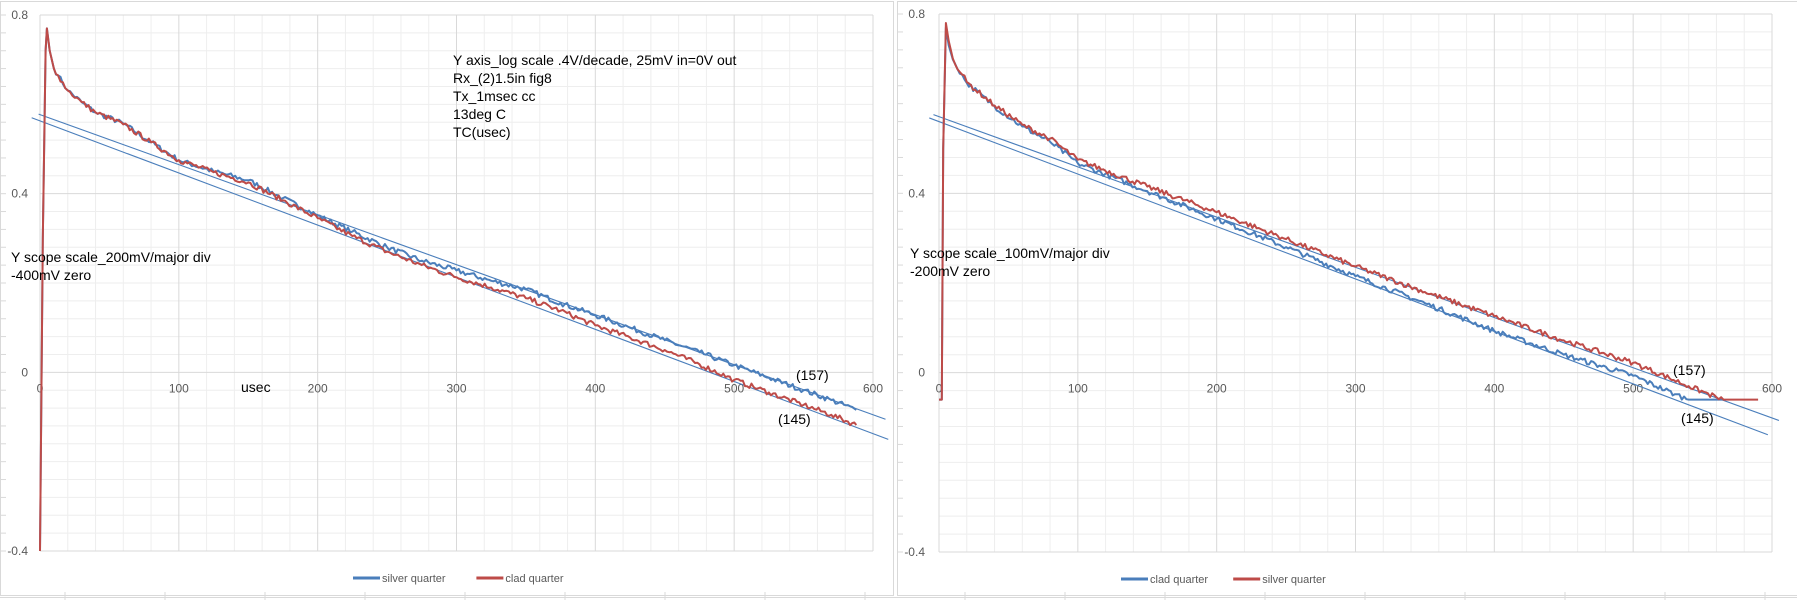 Image resolution: width=1797 pixels, height=600 pixels. I want to click on scope-note: -400mV zero, so click(51, 275).